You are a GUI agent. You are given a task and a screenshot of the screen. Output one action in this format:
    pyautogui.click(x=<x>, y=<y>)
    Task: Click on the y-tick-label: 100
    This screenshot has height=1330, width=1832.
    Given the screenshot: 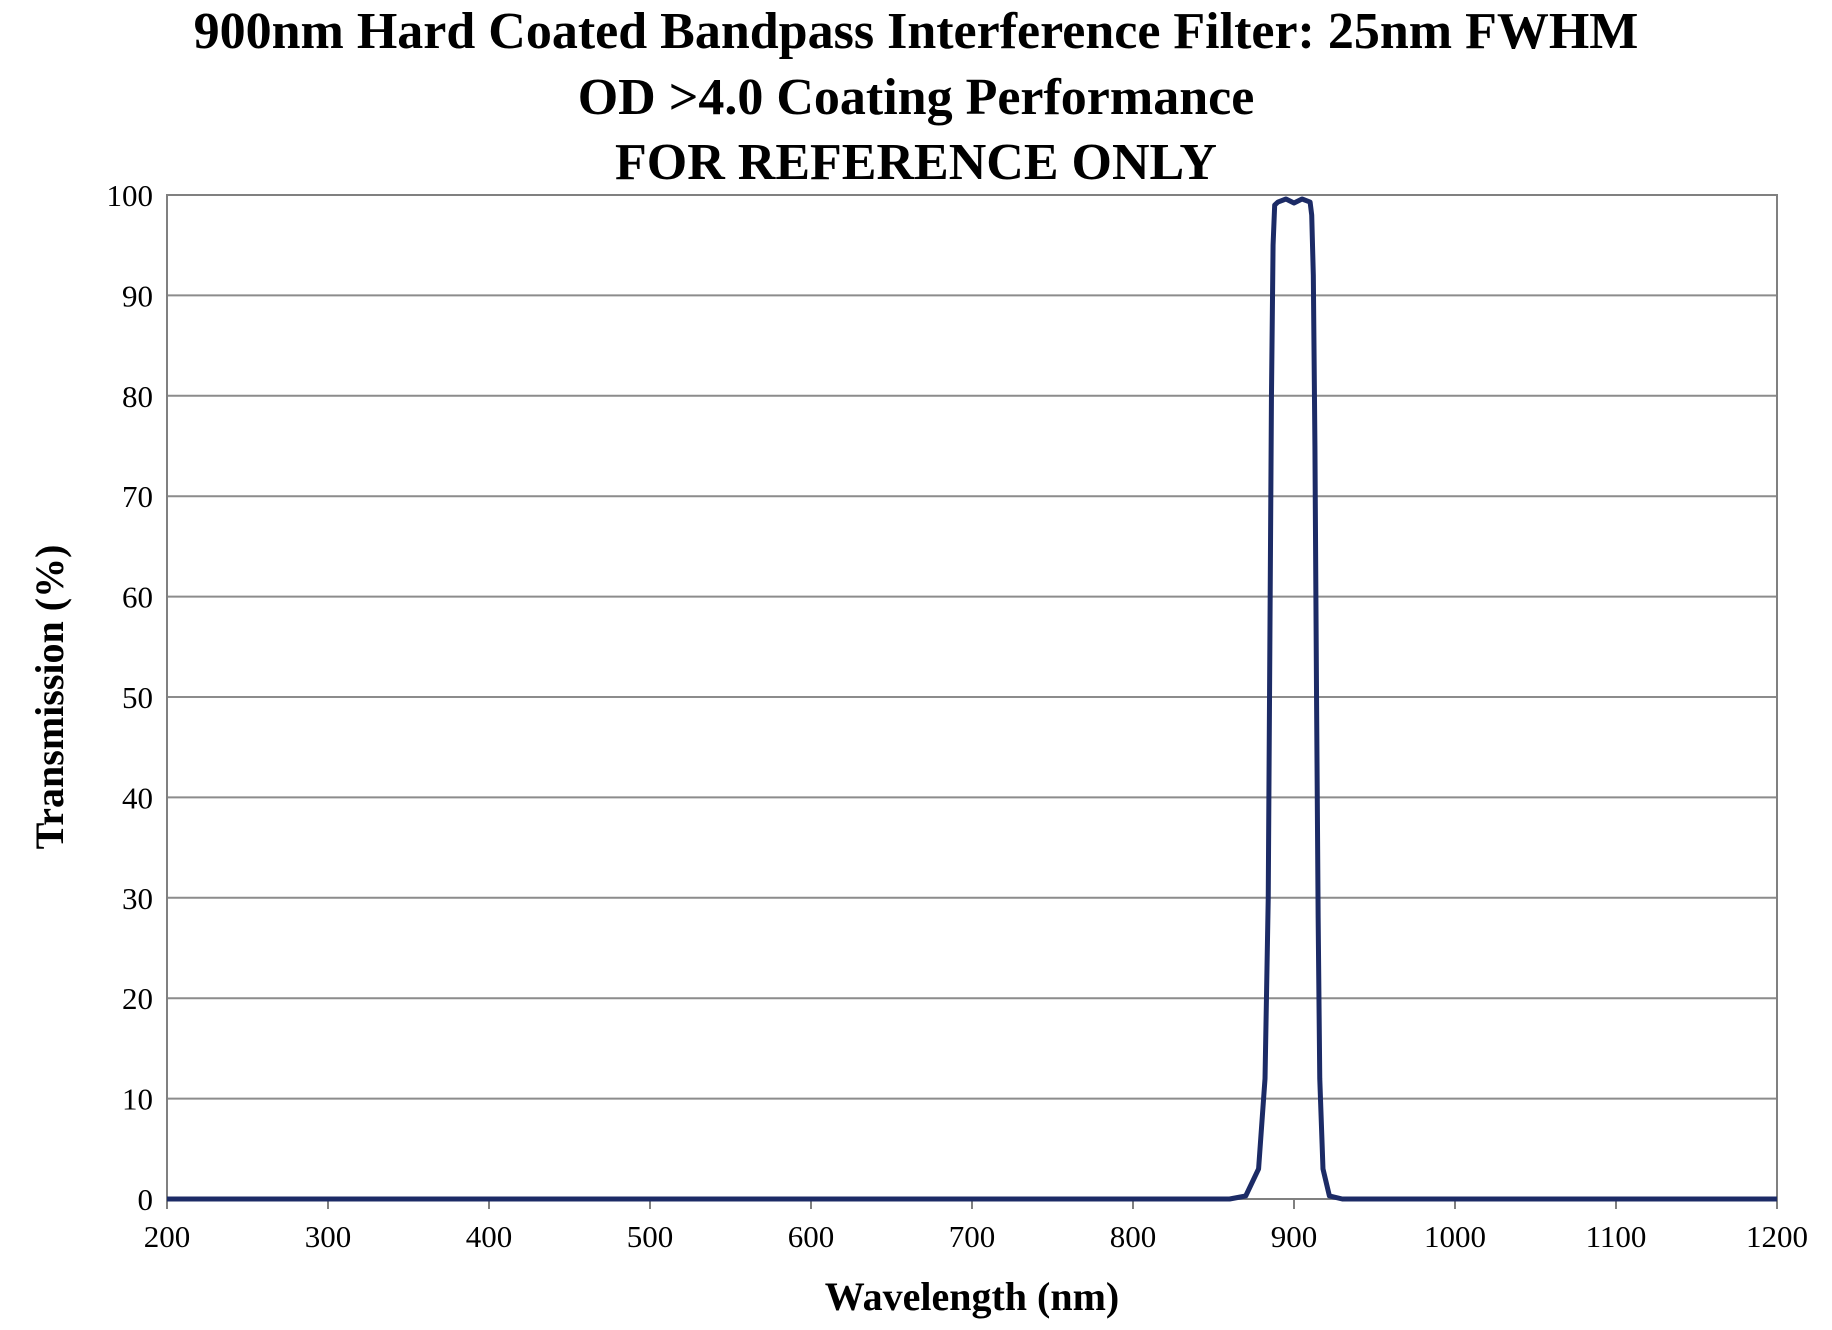 What is the action you would take?
    pyautogui.click(x=130, y=195)
    